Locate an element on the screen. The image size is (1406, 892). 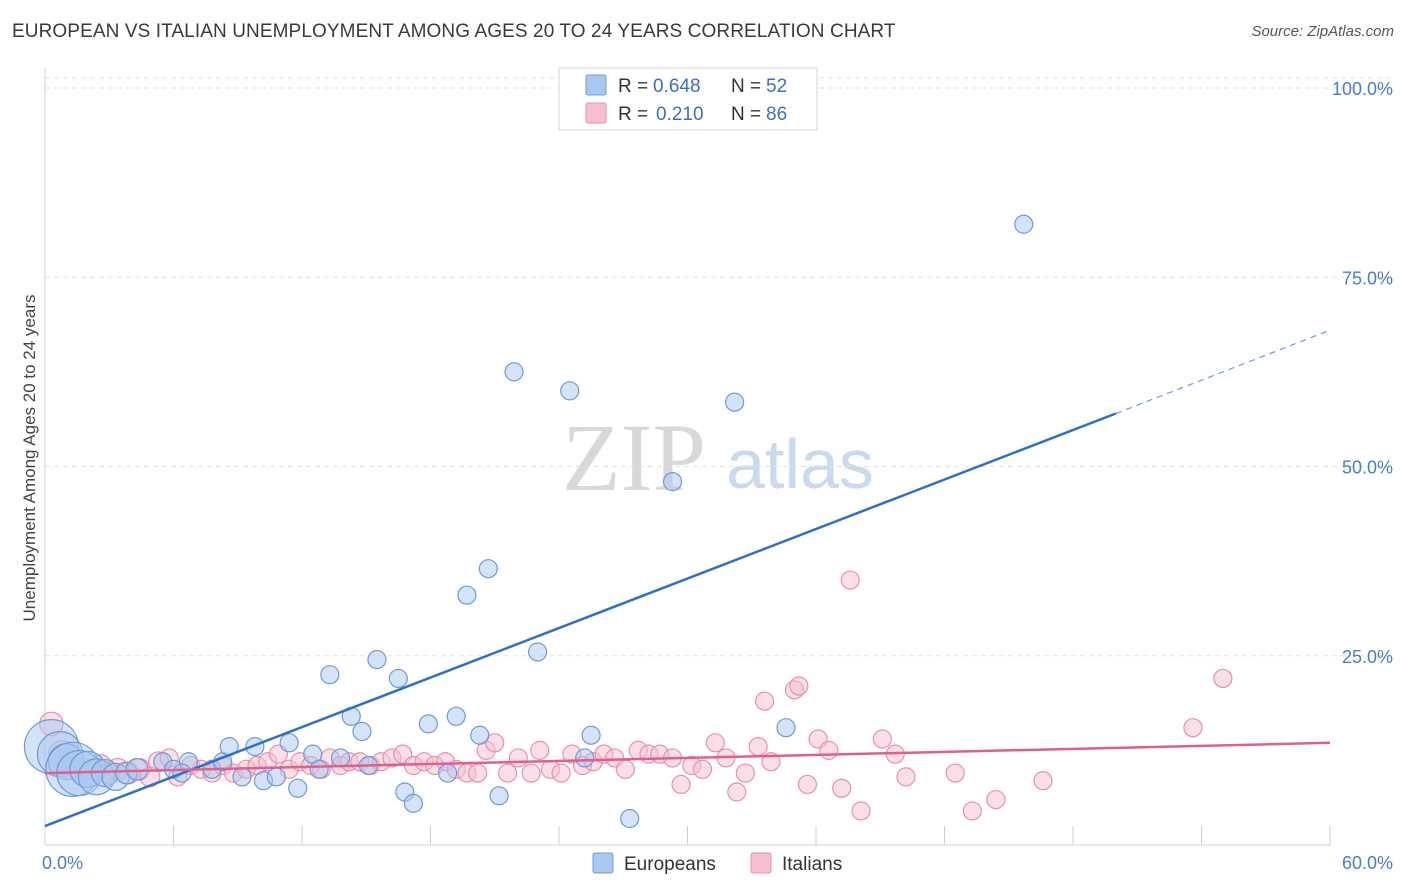
europeans-trend-extension is located at coordinates (1223, 372).